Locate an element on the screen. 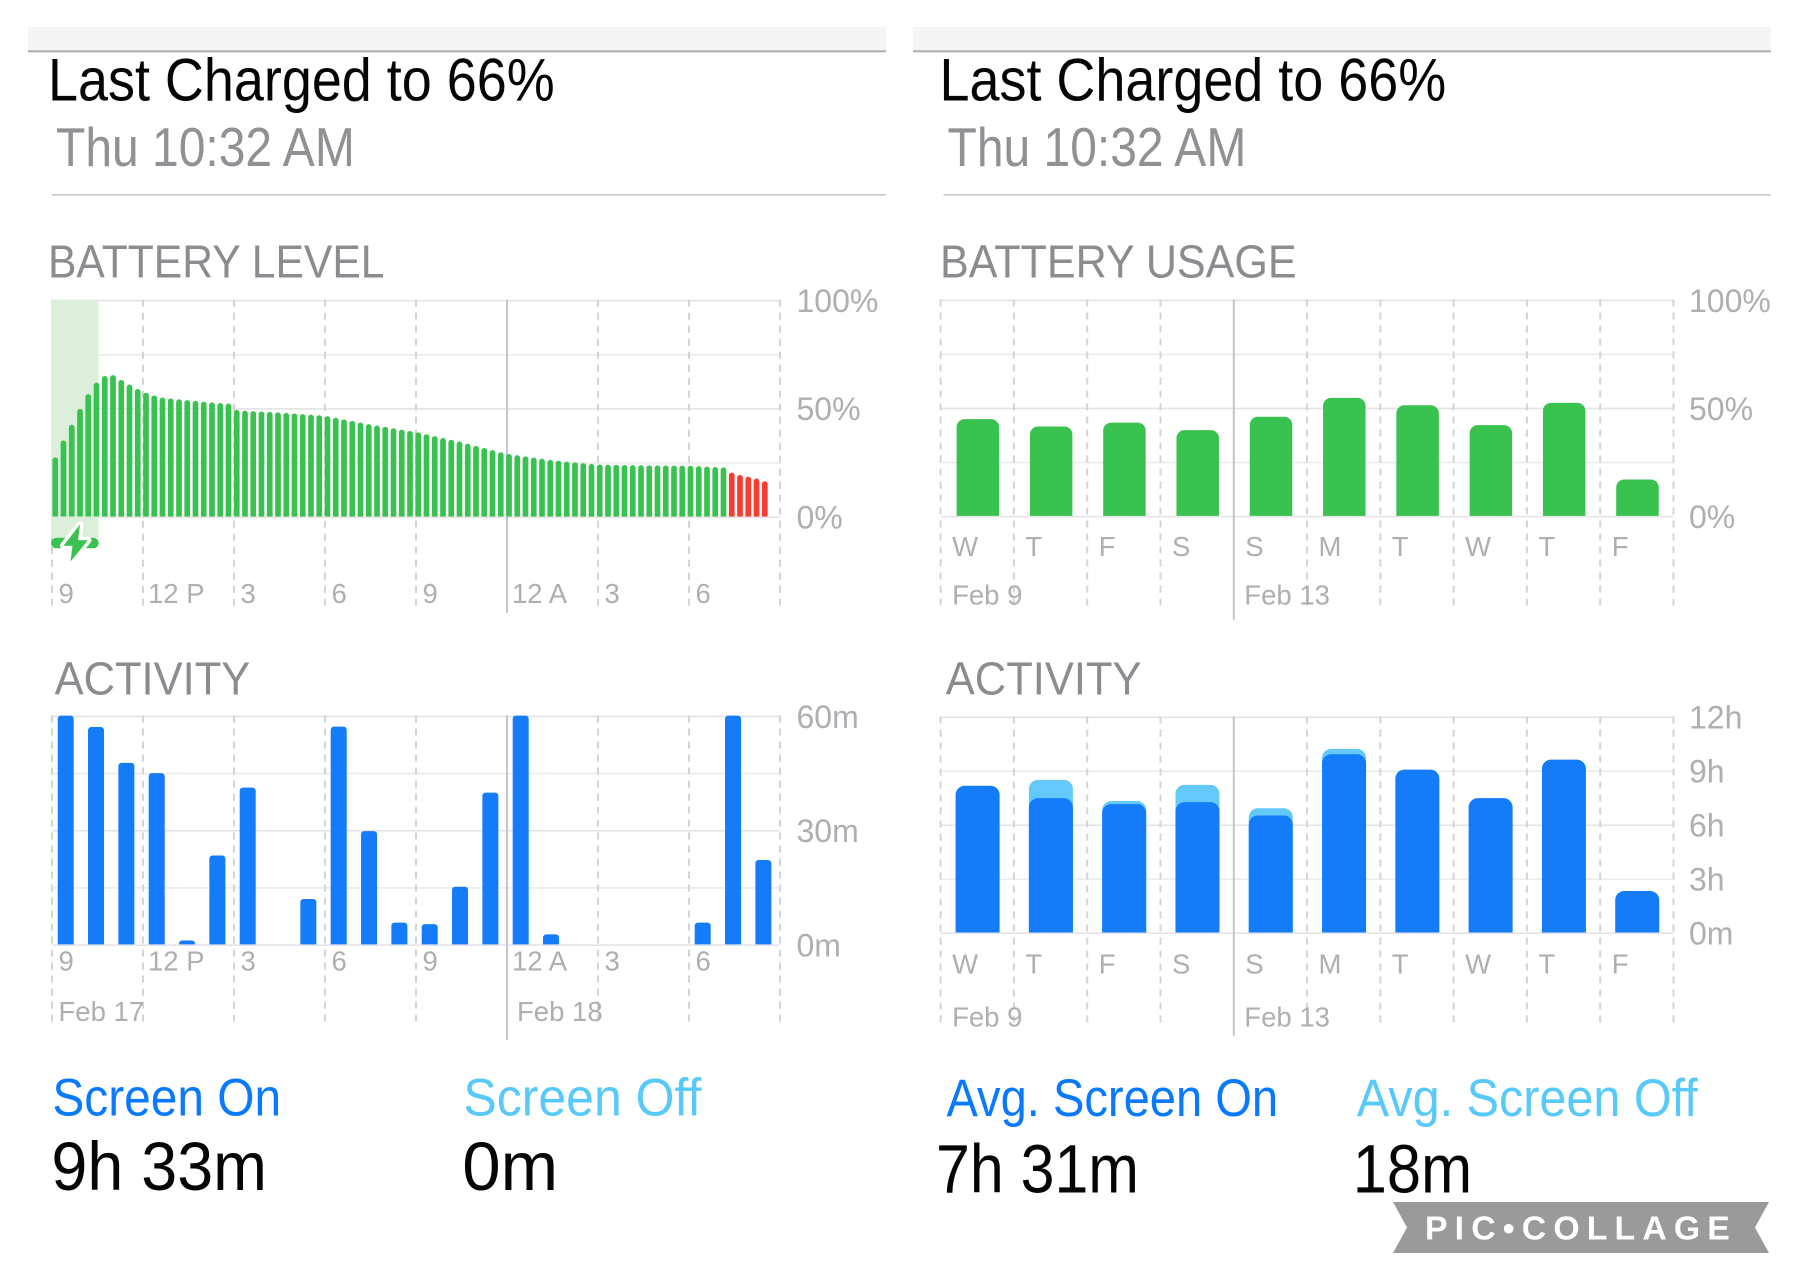 The image size is (1799, 1285). svg-text: 60m is located at coordinates (828, 717).